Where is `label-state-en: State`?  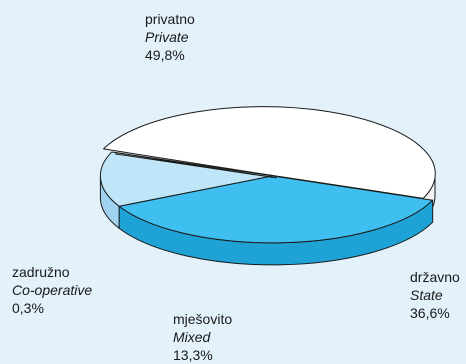
label-state-en: State is located at coordinates (435, 295).